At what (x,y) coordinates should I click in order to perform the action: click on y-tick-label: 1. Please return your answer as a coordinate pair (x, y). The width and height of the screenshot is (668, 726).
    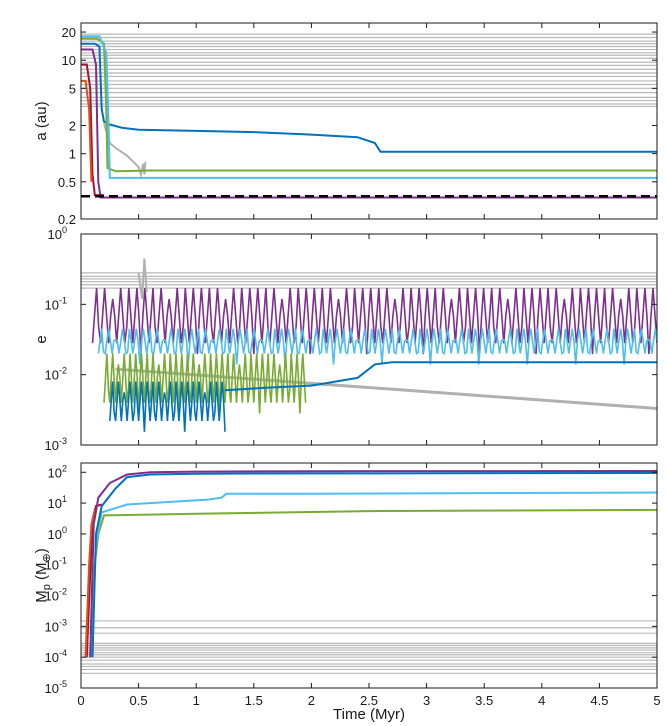
    Looking at the image, I should click on (72, 154).